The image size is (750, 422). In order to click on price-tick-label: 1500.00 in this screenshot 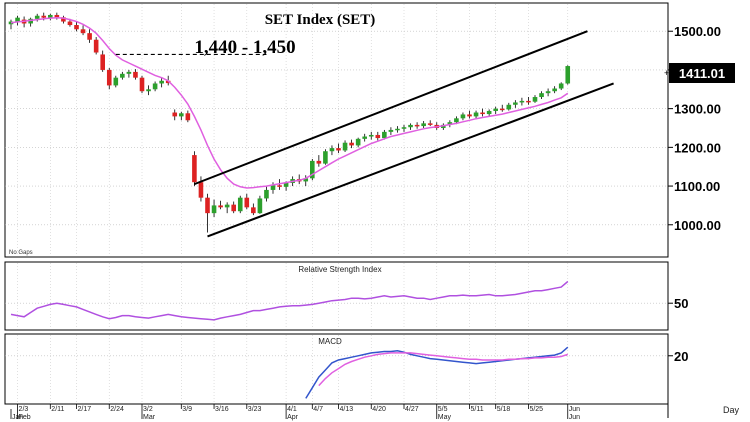, I will do `click(697, 31)`.